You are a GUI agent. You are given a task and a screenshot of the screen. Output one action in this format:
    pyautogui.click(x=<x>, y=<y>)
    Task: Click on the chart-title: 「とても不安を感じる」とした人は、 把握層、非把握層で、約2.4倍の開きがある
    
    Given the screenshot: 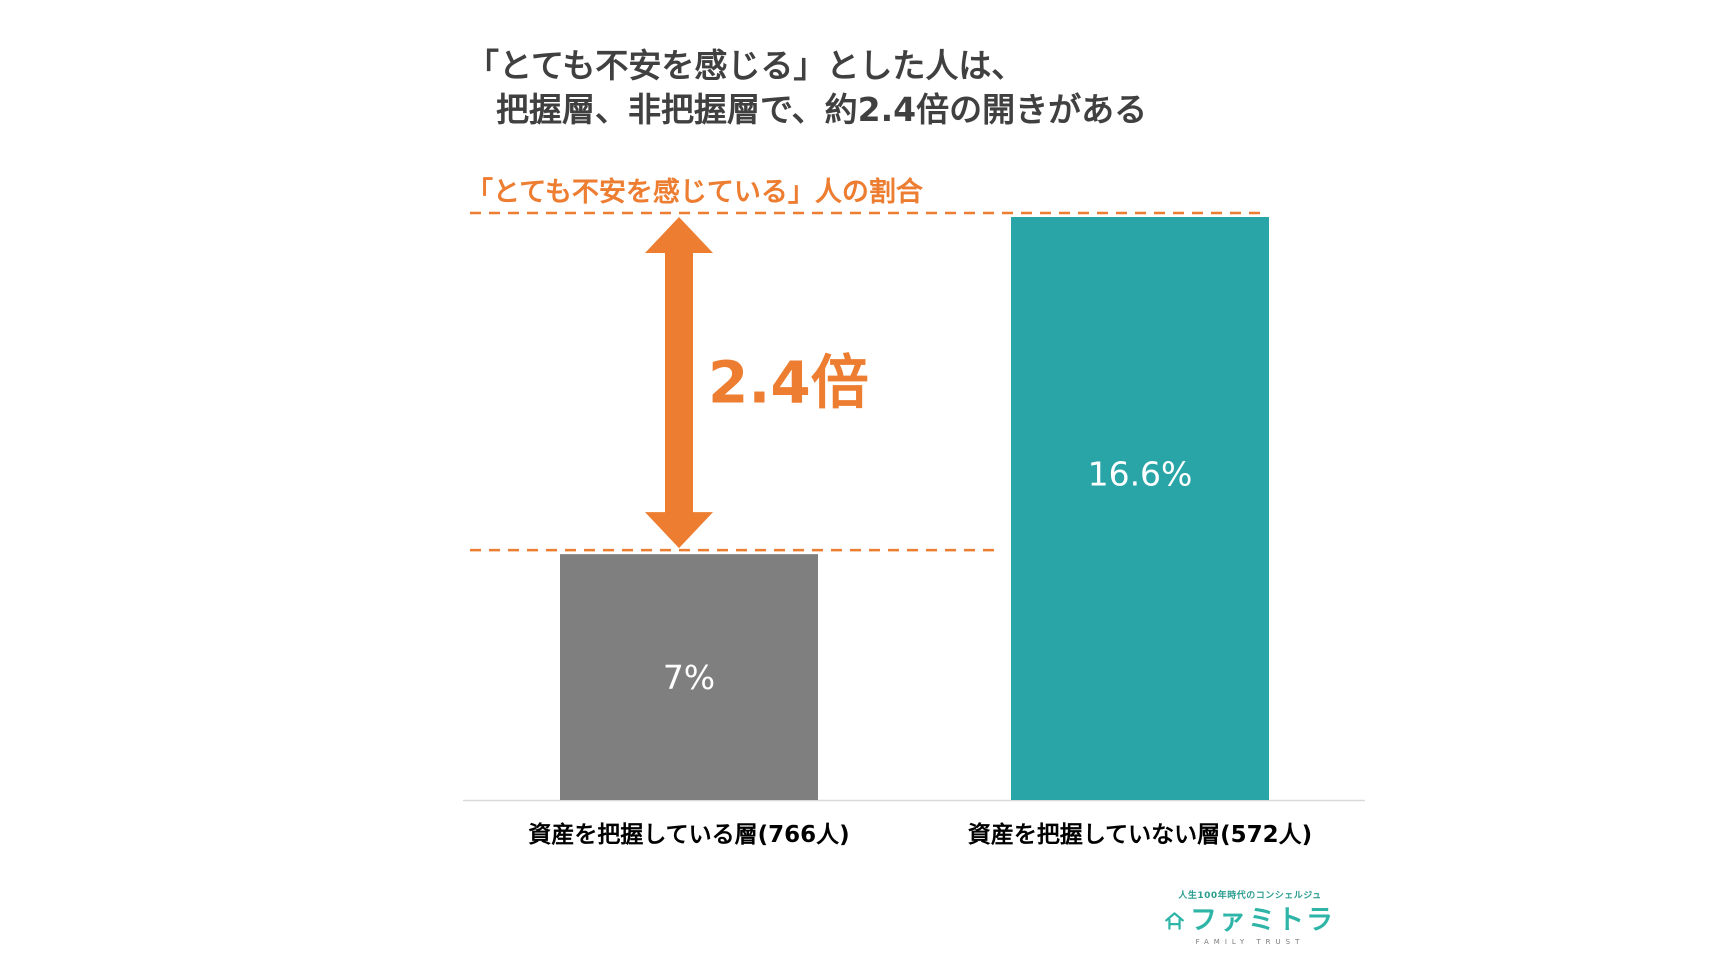 What is the action you would take?
    pyautogui.click(x=806, y=88)
    